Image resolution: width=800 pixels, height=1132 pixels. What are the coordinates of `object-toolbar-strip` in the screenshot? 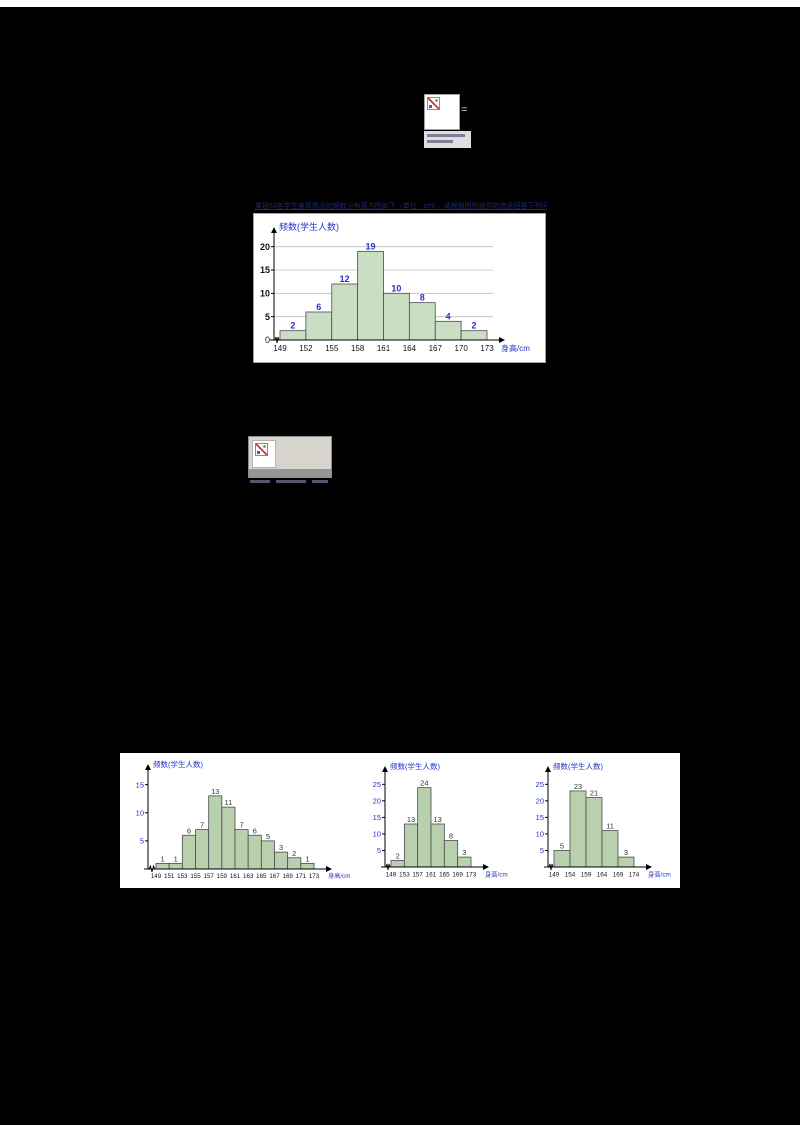 It's located at (290, 473).